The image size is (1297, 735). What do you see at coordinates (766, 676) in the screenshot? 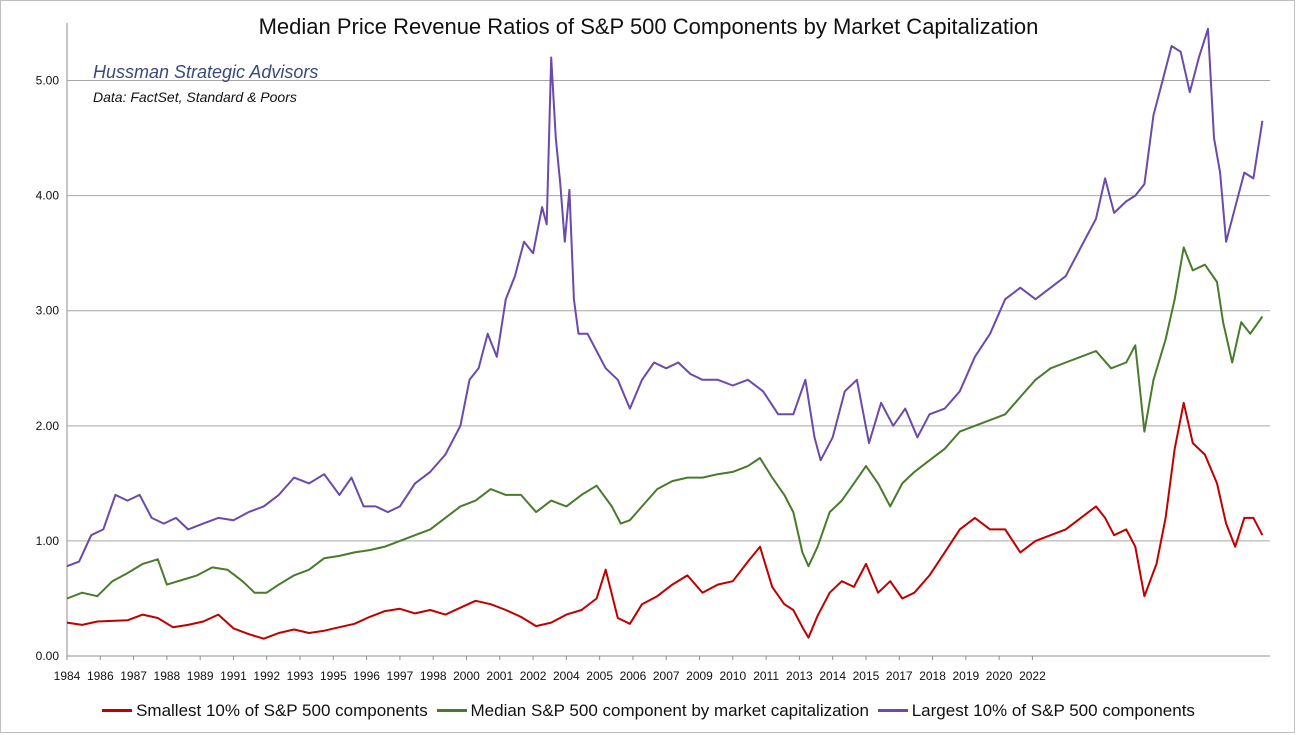
I see `x-tick-label: 2011` at bounding box center [766, 676].